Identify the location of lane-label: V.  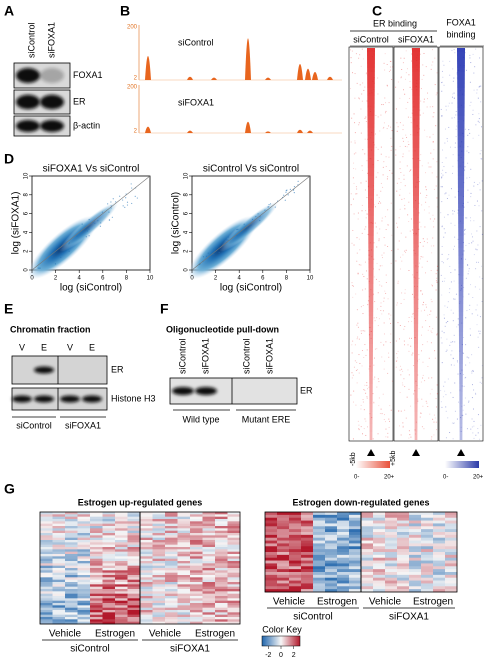
(22, 347).